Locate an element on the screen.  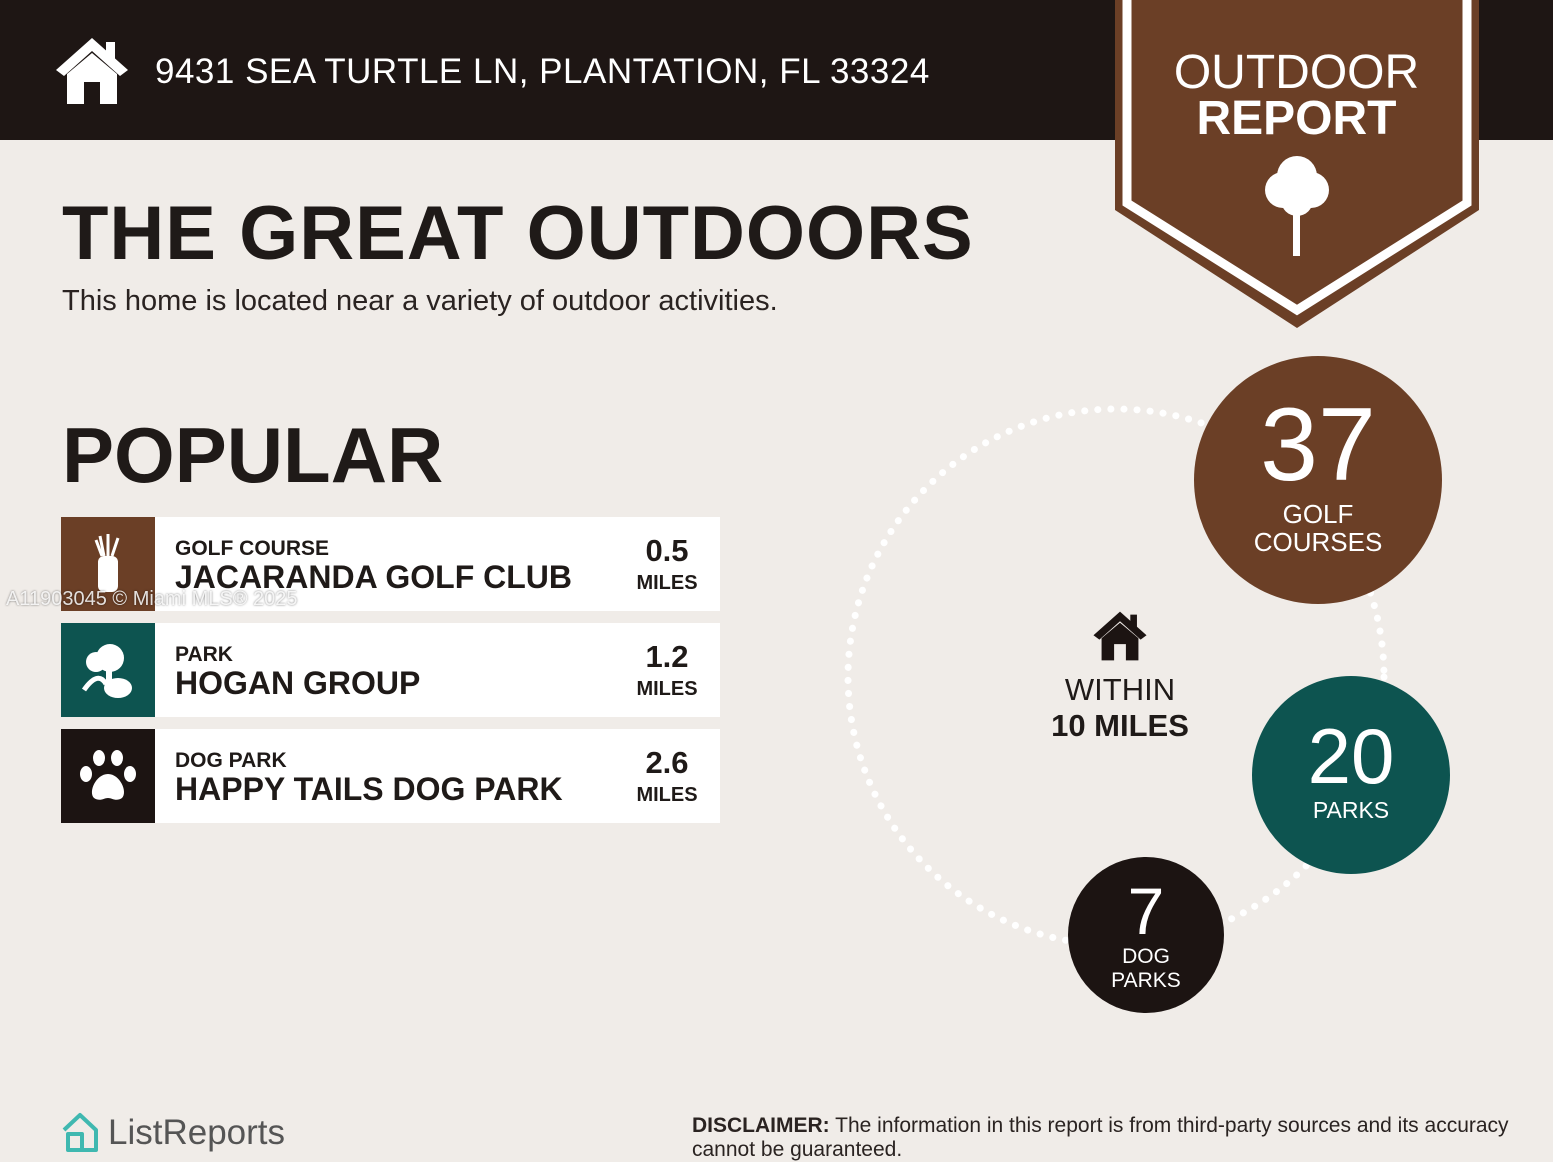
dog-parks-label-2: PARKS is located at coordinates (1146, 980).